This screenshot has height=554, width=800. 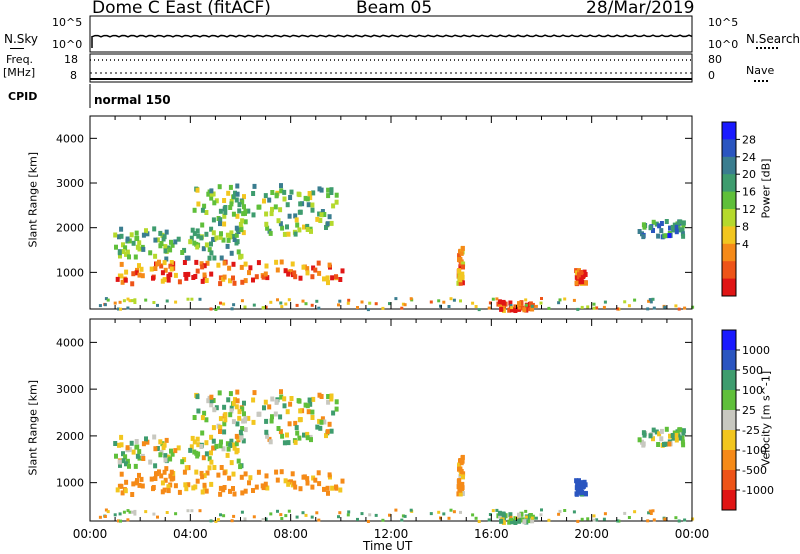 What do you see at coordinates (766, 188) in the screenshot?
I see `power-colorbar-label: Power [dB]` at bounding box center [766, 188].